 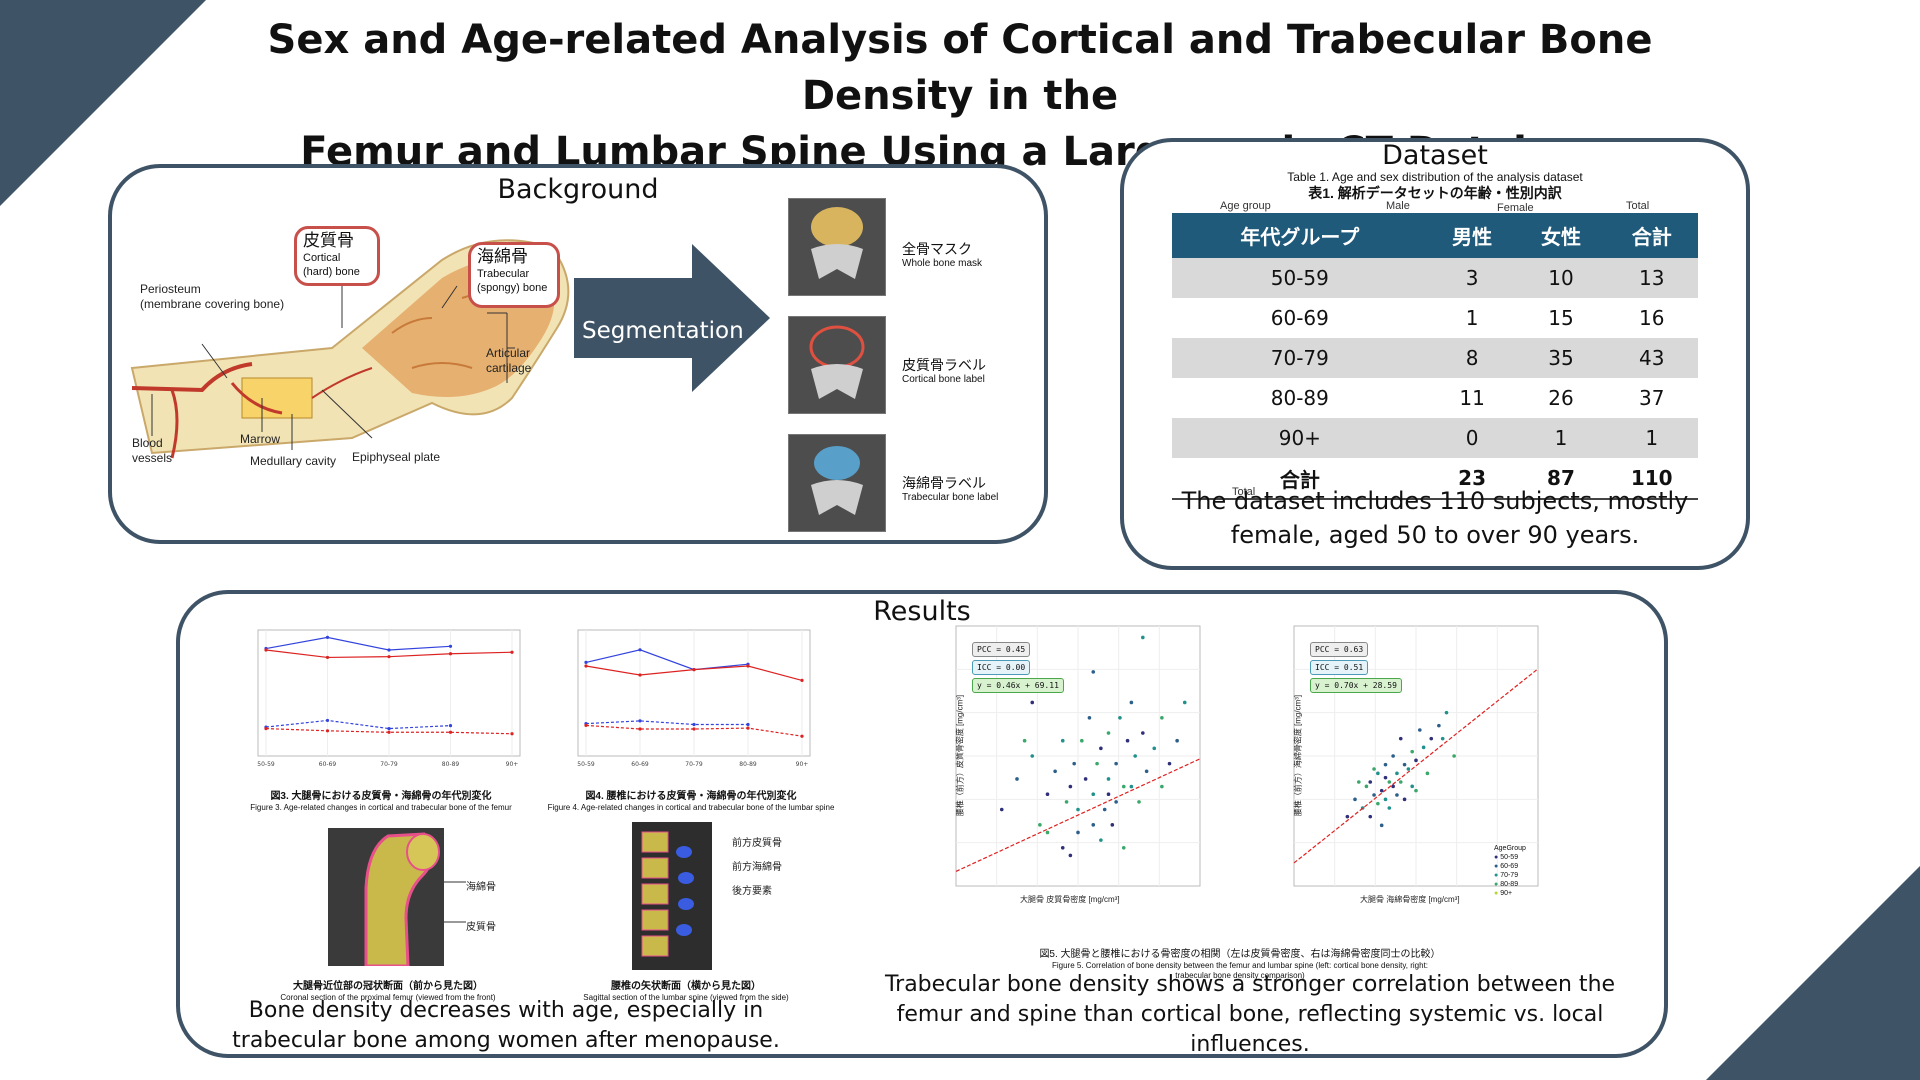 What do you see at coordinates (1651, 278) in the screenshot?
I see `cell: 13` at bounding box center [1651, 278].